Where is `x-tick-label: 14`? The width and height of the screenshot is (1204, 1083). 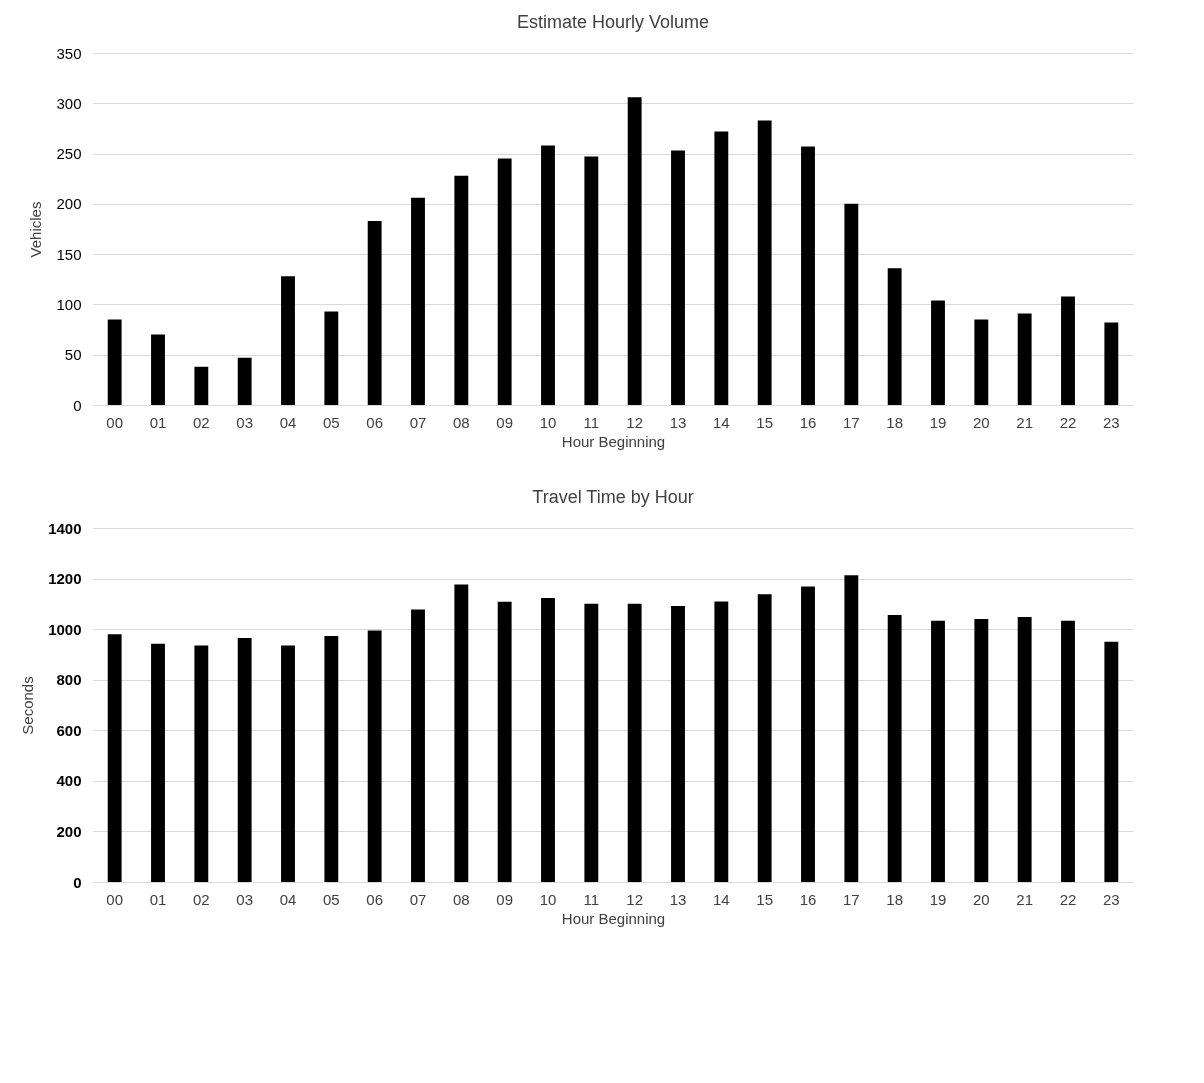
x-tick-label: 14 is located at coordinates (721, 422).